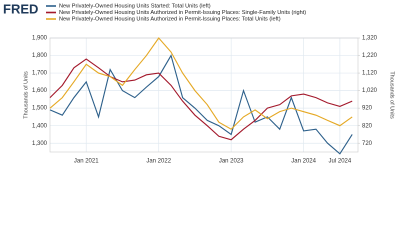 The width and height of the screenshot is (400, 240). What do you see at coordinates (26, 95) in the screenshot?
I see `y-axis-title: Thousands of Units` at bounding box center [26, 95].